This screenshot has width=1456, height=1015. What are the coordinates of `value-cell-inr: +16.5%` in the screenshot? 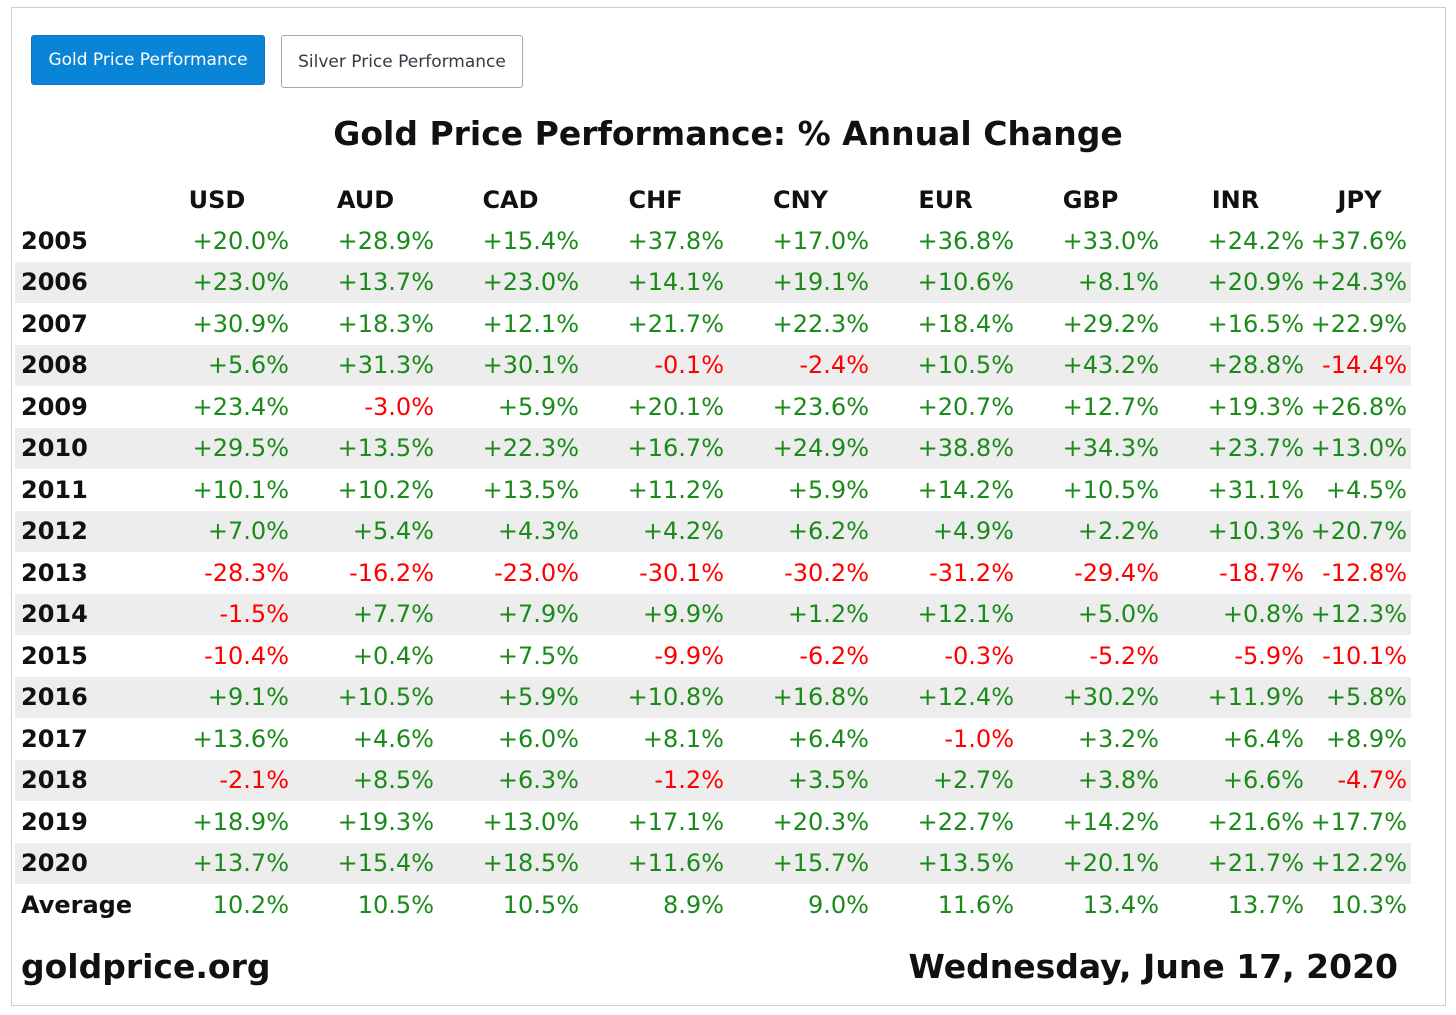 It's located at (1255, 323).